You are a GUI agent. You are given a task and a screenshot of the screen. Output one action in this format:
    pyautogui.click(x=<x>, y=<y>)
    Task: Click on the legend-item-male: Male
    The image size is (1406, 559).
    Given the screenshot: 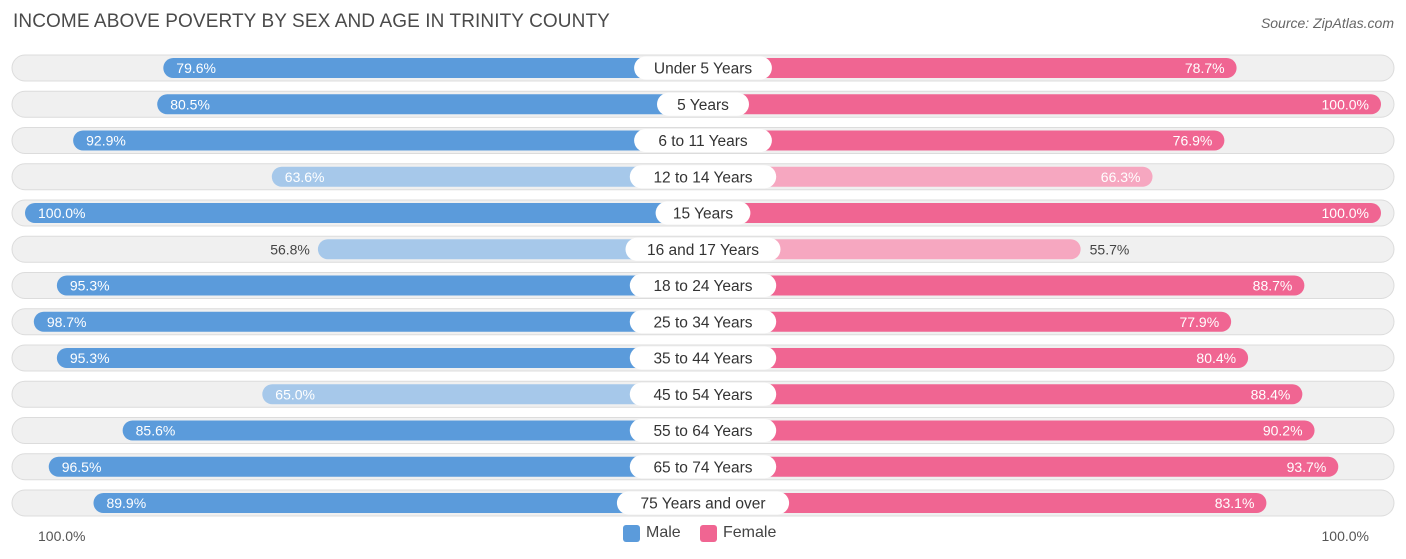 What is the action you would take?
    pyautogui.click(x=652, y=533)
    